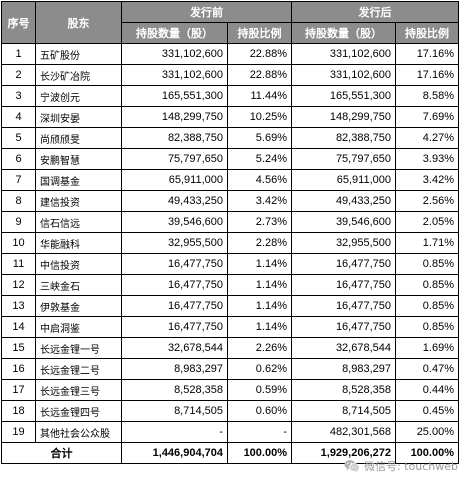  Describe the element at coordinates (259, 117) in the screenshot. I see `cell-before-ratio: 10.25%` at that location.